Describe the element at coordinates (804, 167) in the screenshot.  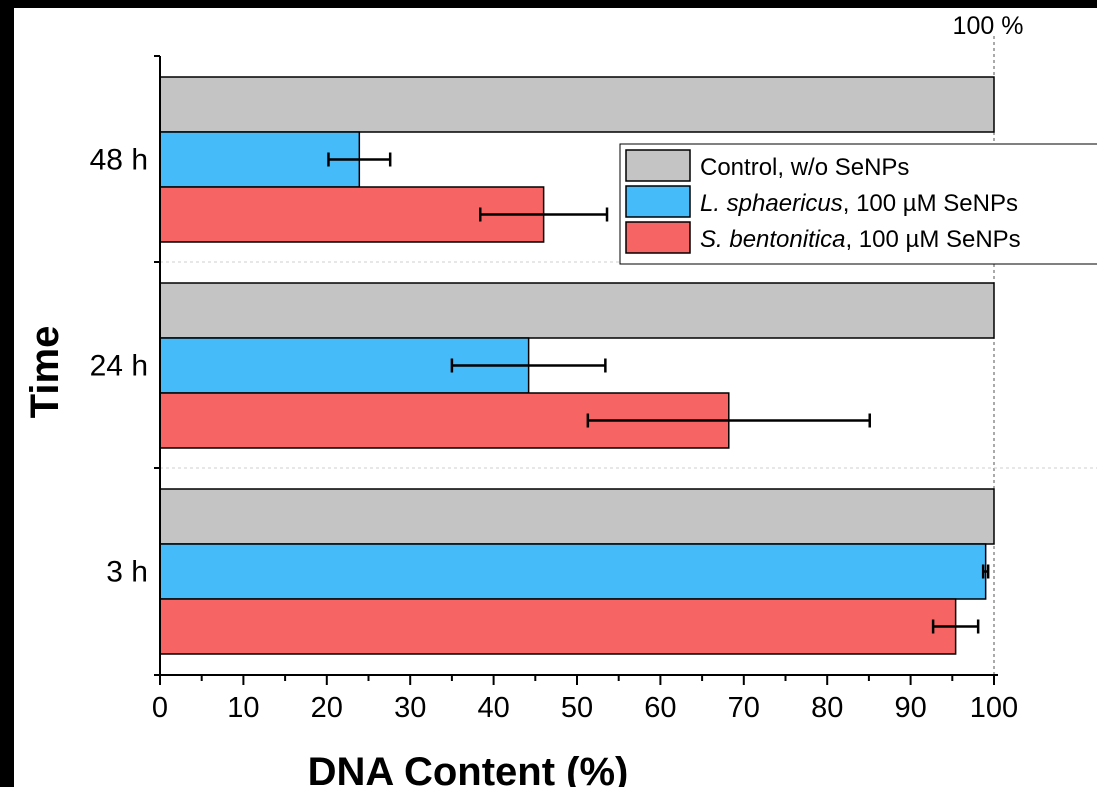
I see `legend-label-0: Control, w/o SeNPs` at that location.